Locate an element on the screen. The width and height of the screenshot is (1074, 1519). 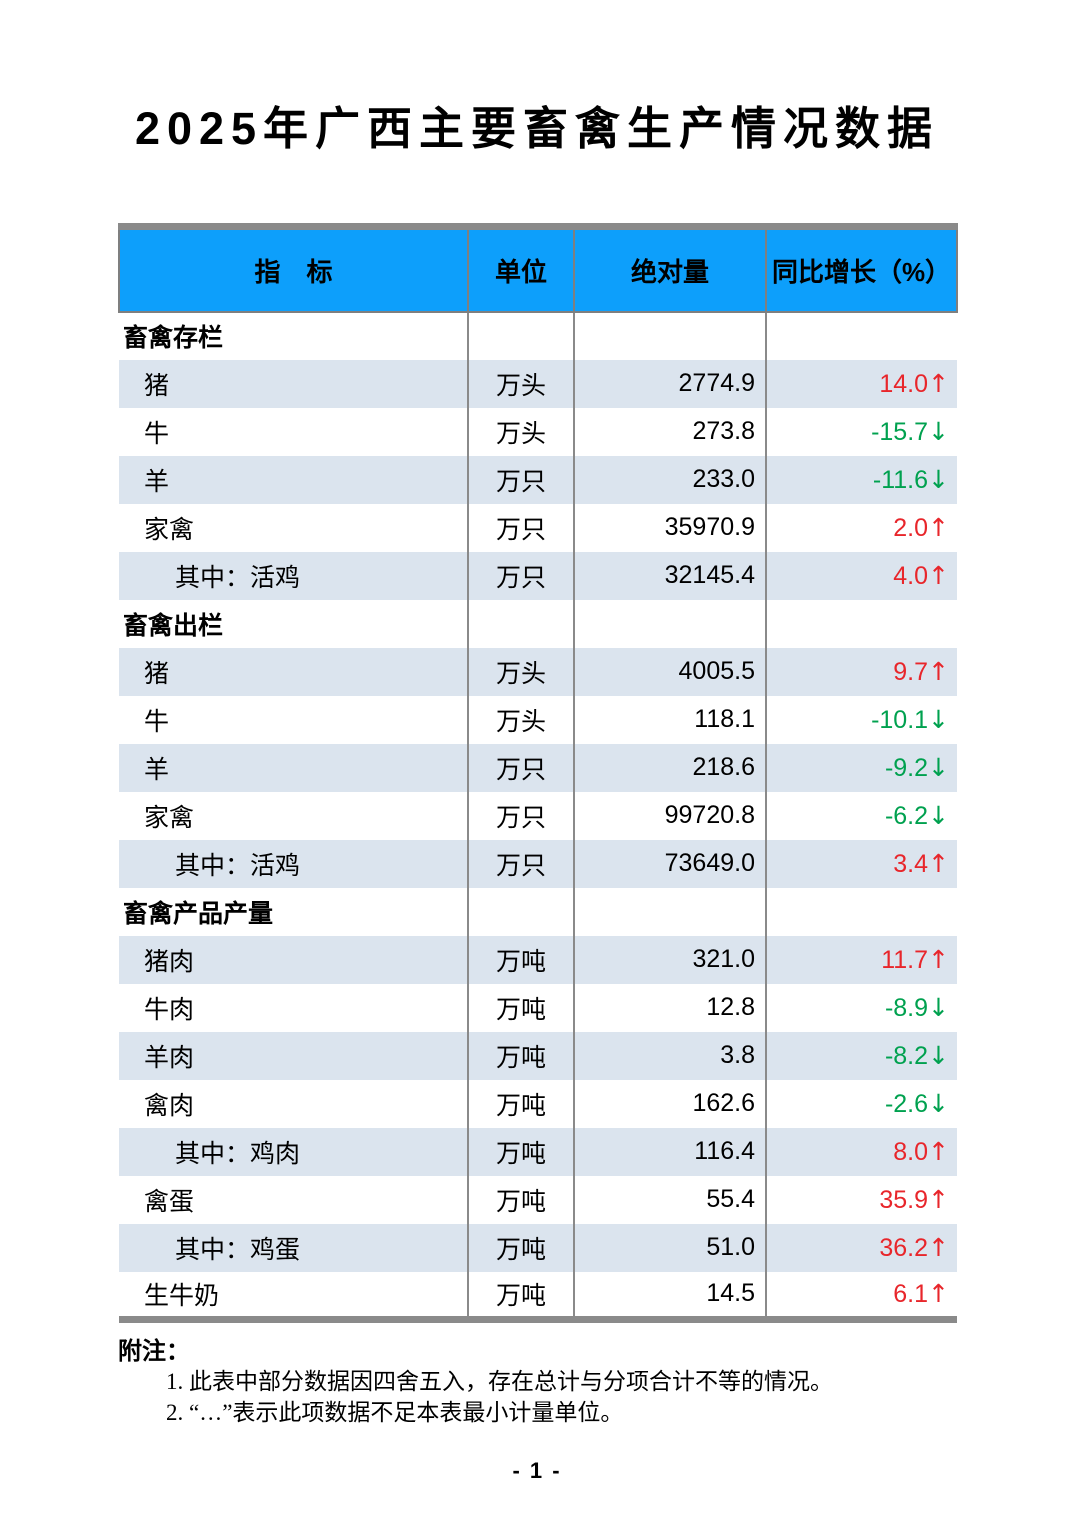
growth-cell: -8.2↓ is located at coordinates (861, 1055).